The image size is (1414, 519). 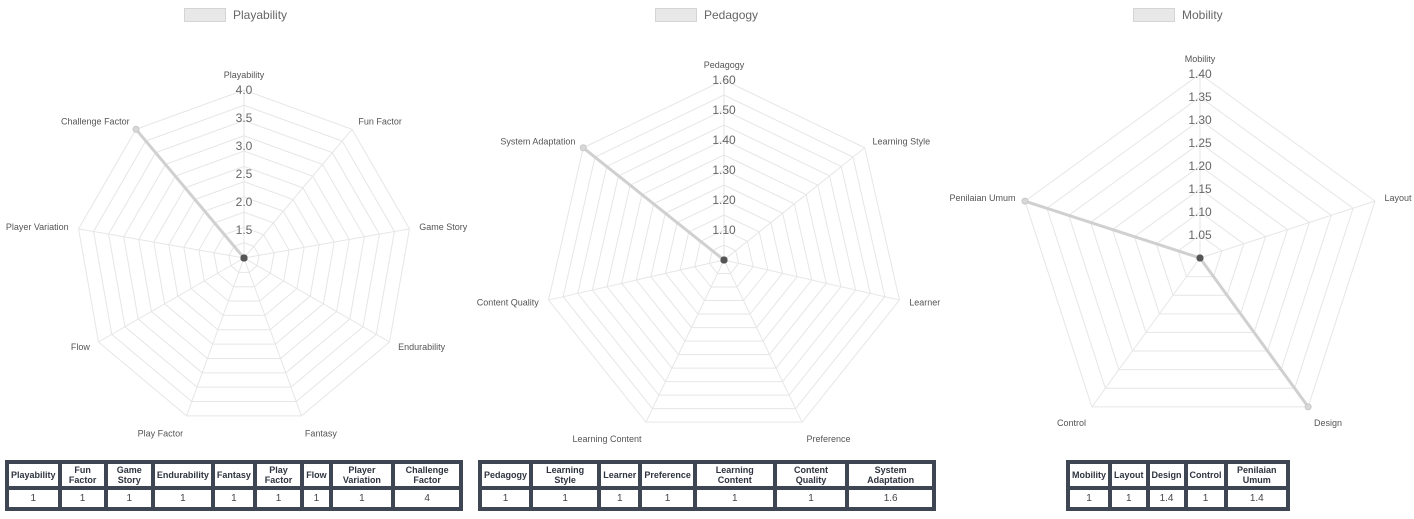 I want to click on tick-label: 1.05, so click(x=1200, y=235).